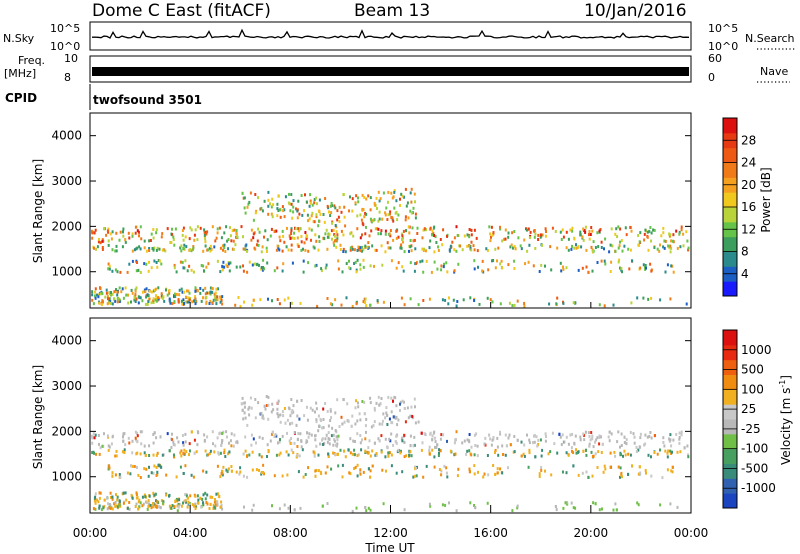 This screenshot has height=554, width=800. I want to click on x-tick-label: 08:00, so click(290, 533).